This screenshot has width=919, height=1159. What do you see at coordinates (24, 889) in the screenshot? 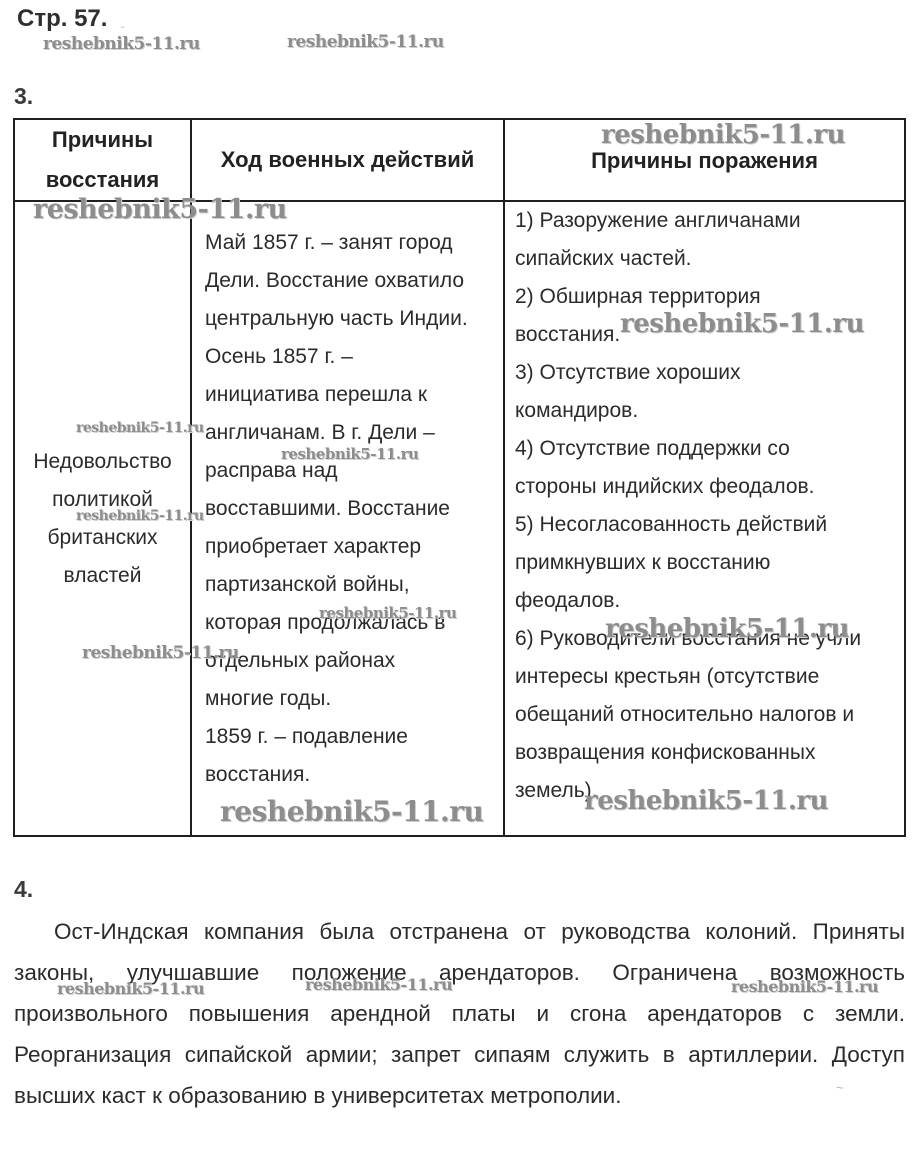
I see `section-4-label: 4.` at bounding box center [24, 889].